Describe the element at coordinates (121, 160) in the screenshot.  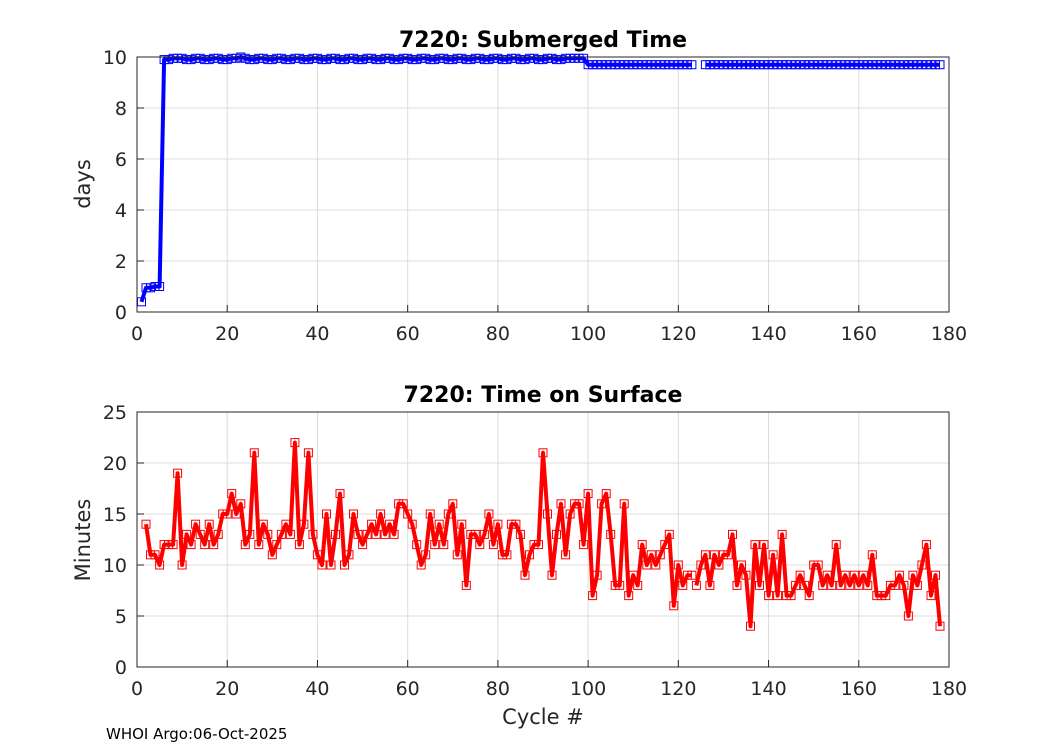
I see `y-tick-label: 6` at that location.